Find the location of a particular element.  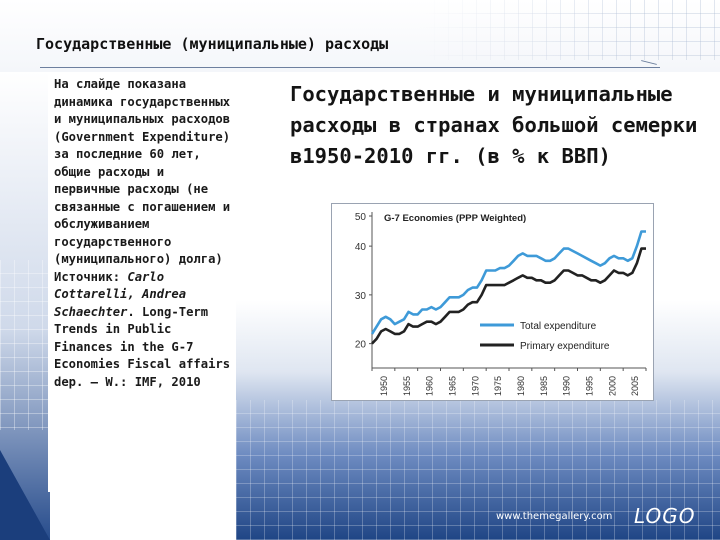

chart-title: G-7 Economies (PPP Weighted) is located at coordinates (455, 218).